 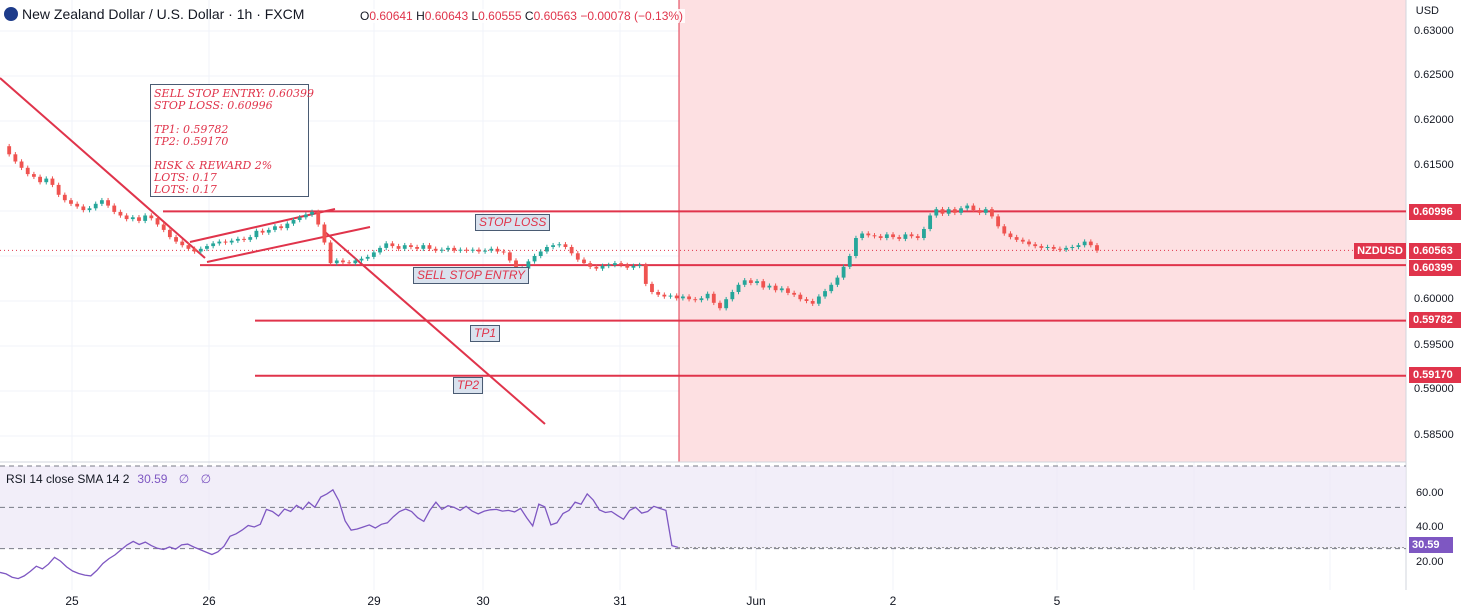 I want to click on rsi-title: RSI 14 close SMA 14 2, so click(x=68, y=479).